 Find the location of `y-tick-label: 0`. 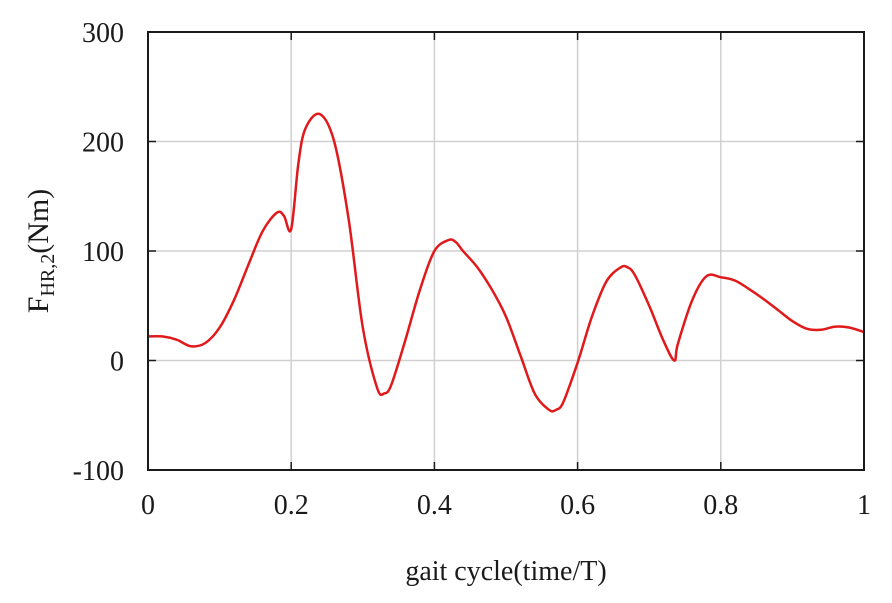

y-tick-label: 0 is located at coordinates (117, 362).